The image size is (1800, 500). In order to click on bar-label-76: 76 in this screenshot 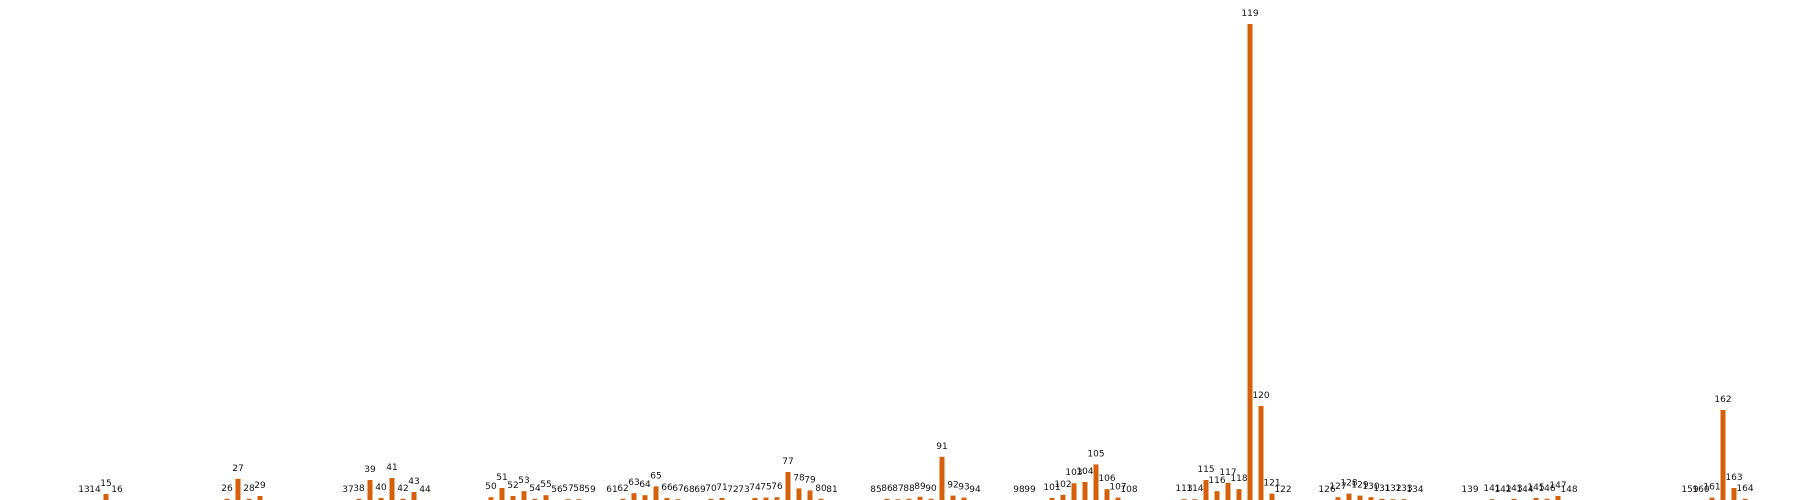, I will do `click(777, 487)`.